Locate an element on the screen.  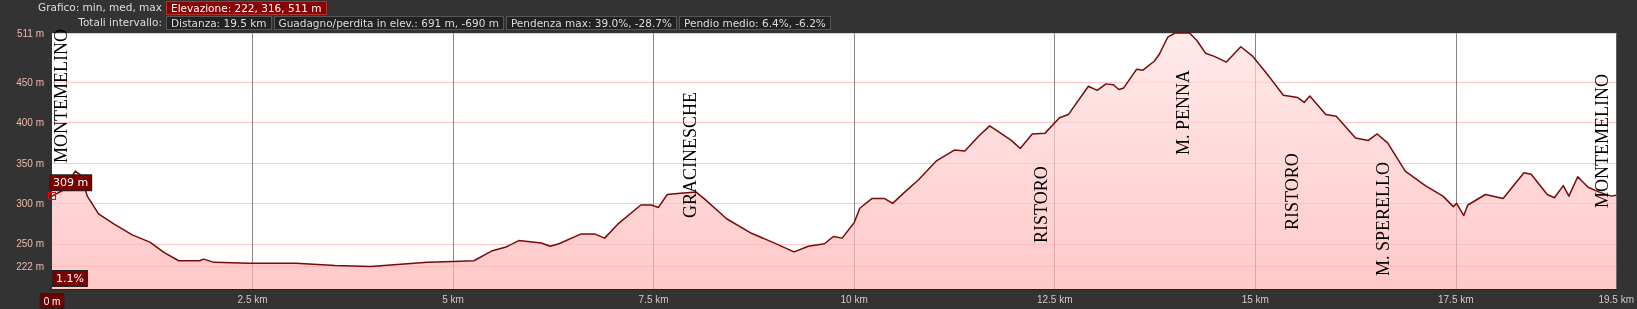
x-tick-label: 17.5 km is located at coordinates (1455, 299).